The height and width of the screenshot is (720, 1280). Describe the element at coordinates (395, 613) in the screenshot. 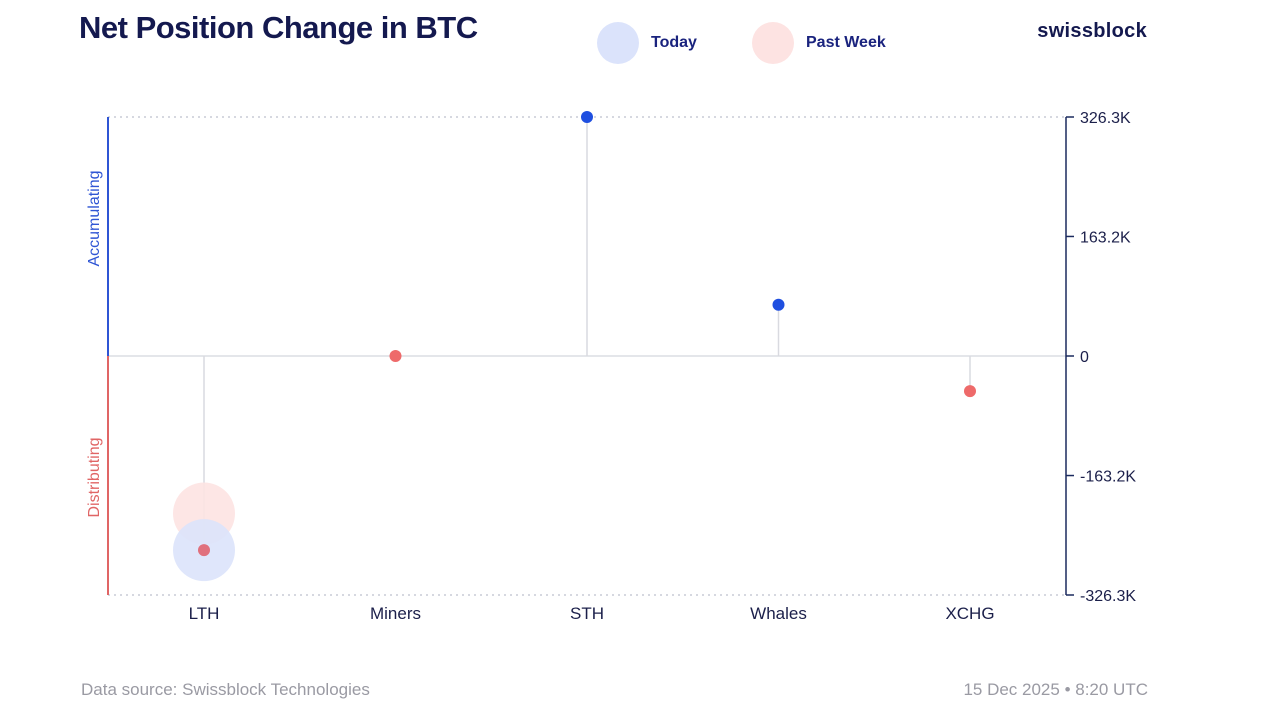

I see `x-category-label: Miners` at that location.